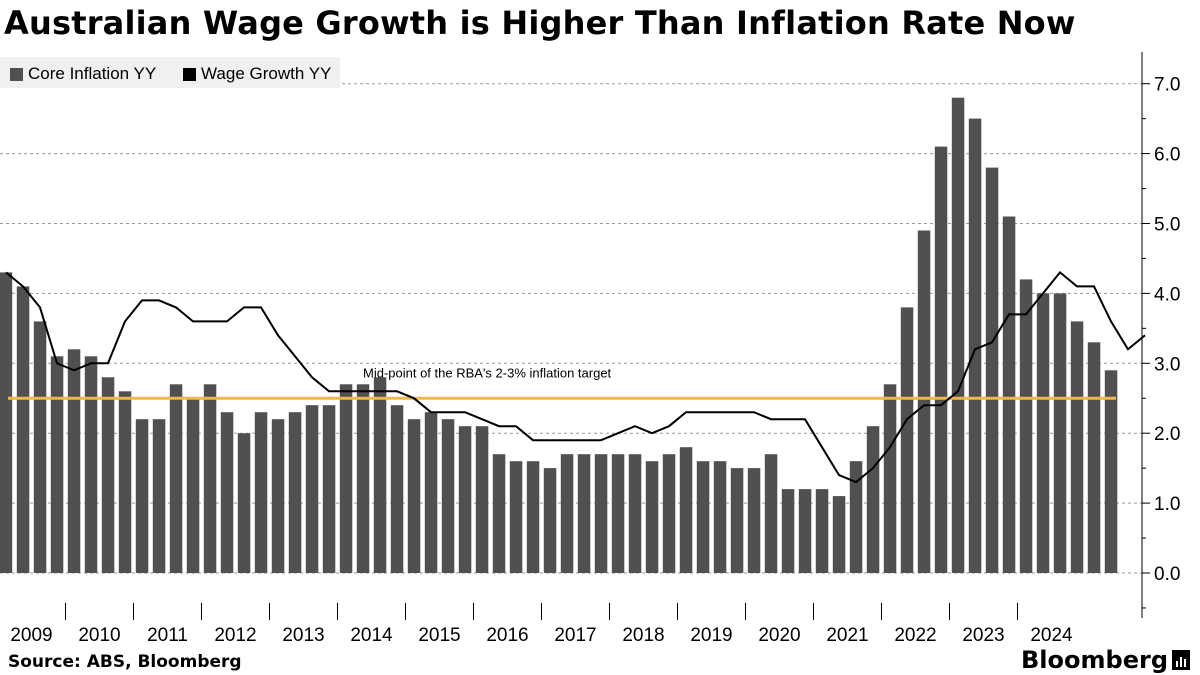 This screenshot has width=1200, height=675. What do you see at coordinates (99, 635) in the screenshot?
I see `x-tick-label: 2010` at bounding box center [99, 635].